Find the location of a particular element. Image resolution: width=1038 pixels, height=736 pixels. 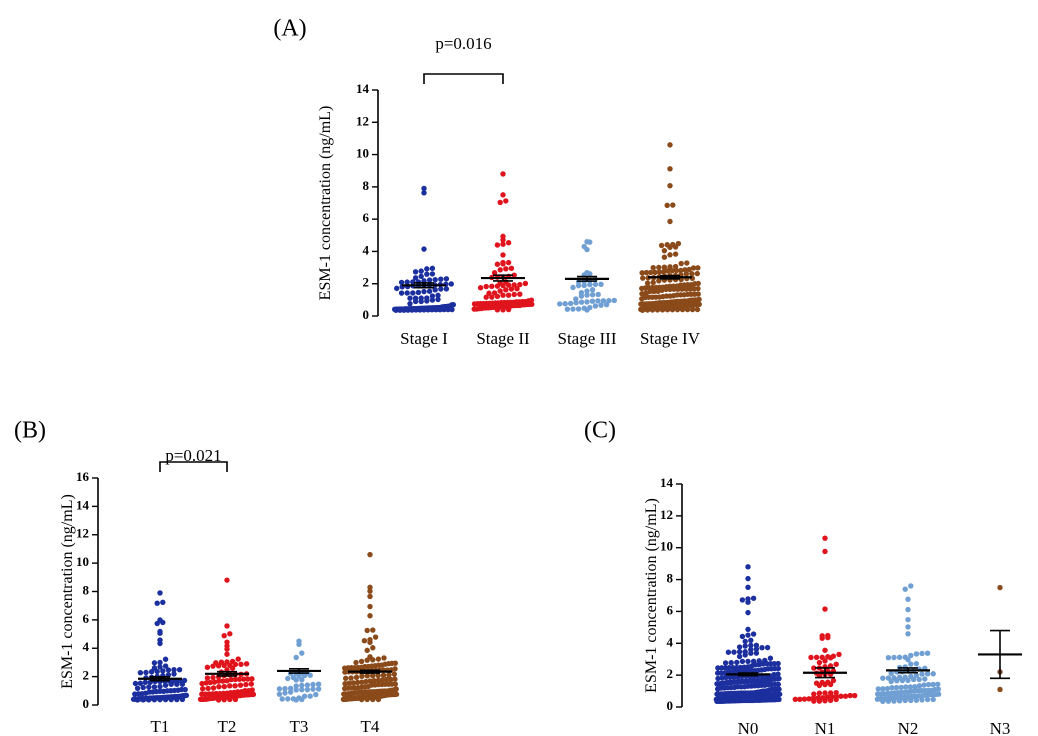

x-category-label: T3 is located at coordinates (299, 726).